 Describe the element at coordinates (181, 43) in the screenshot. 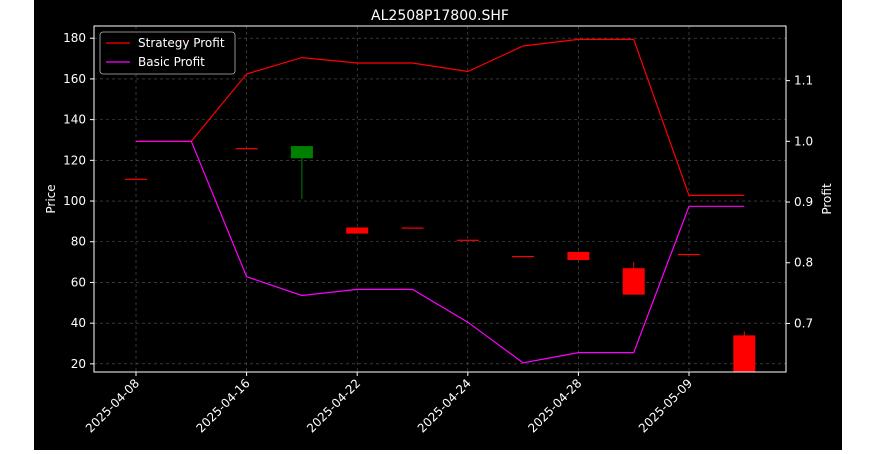

I see `legend-label: Strategy Profit` at that location.